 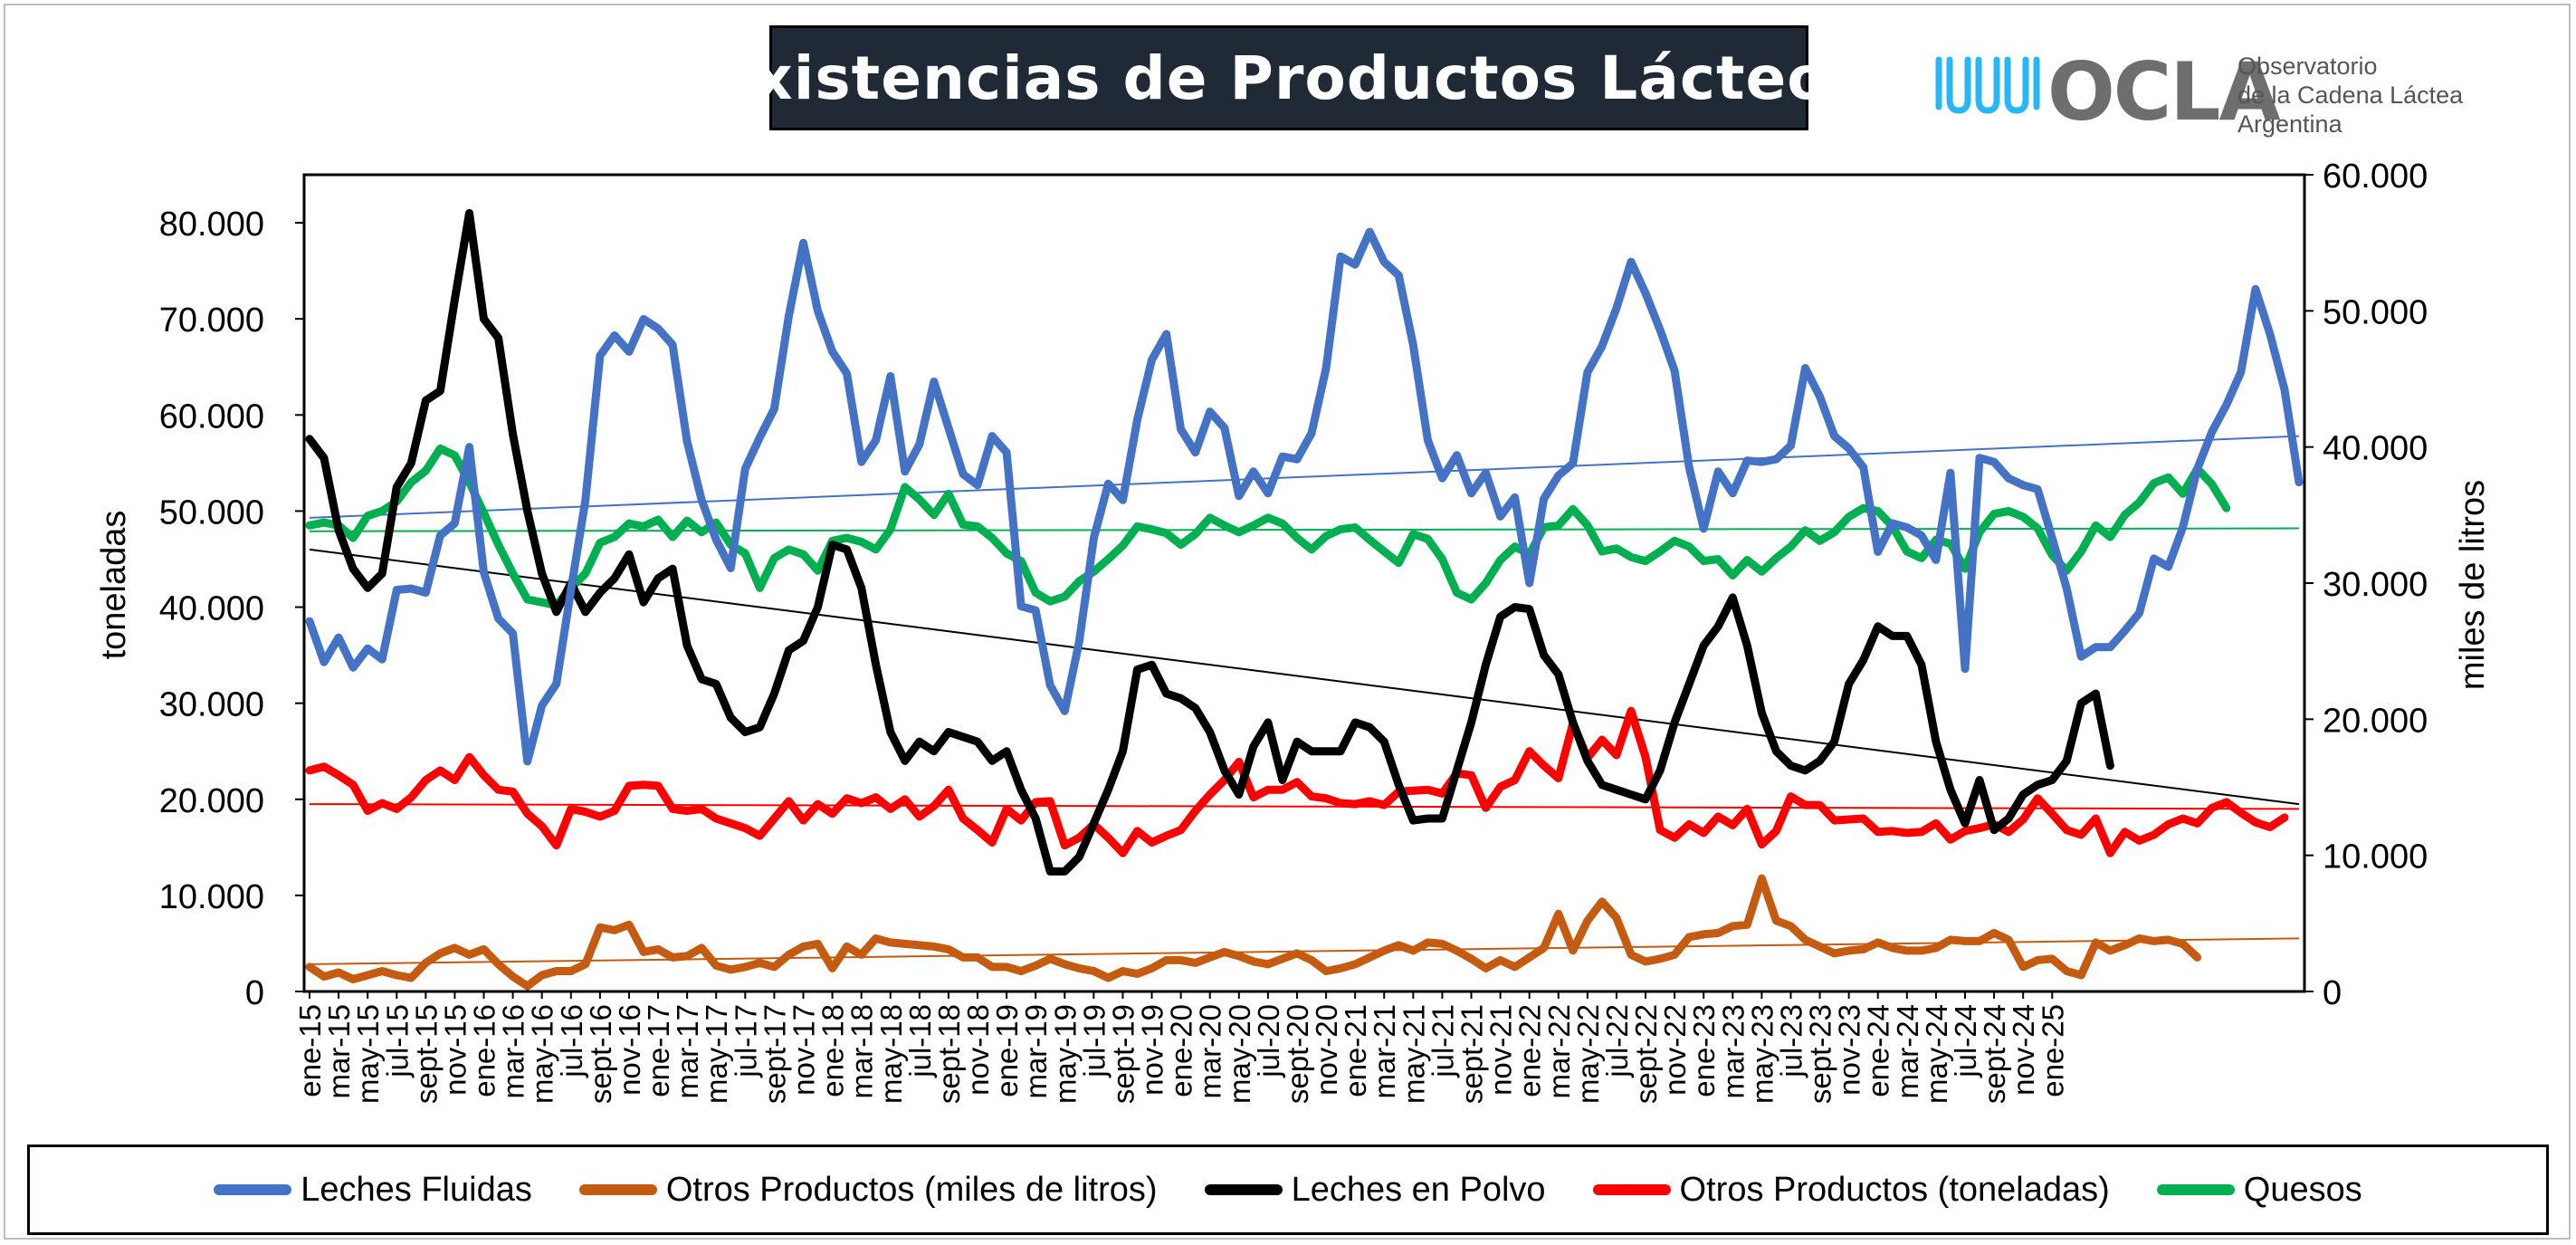 I want to click on milk-wave-icon, so click(x=1988, y=85).